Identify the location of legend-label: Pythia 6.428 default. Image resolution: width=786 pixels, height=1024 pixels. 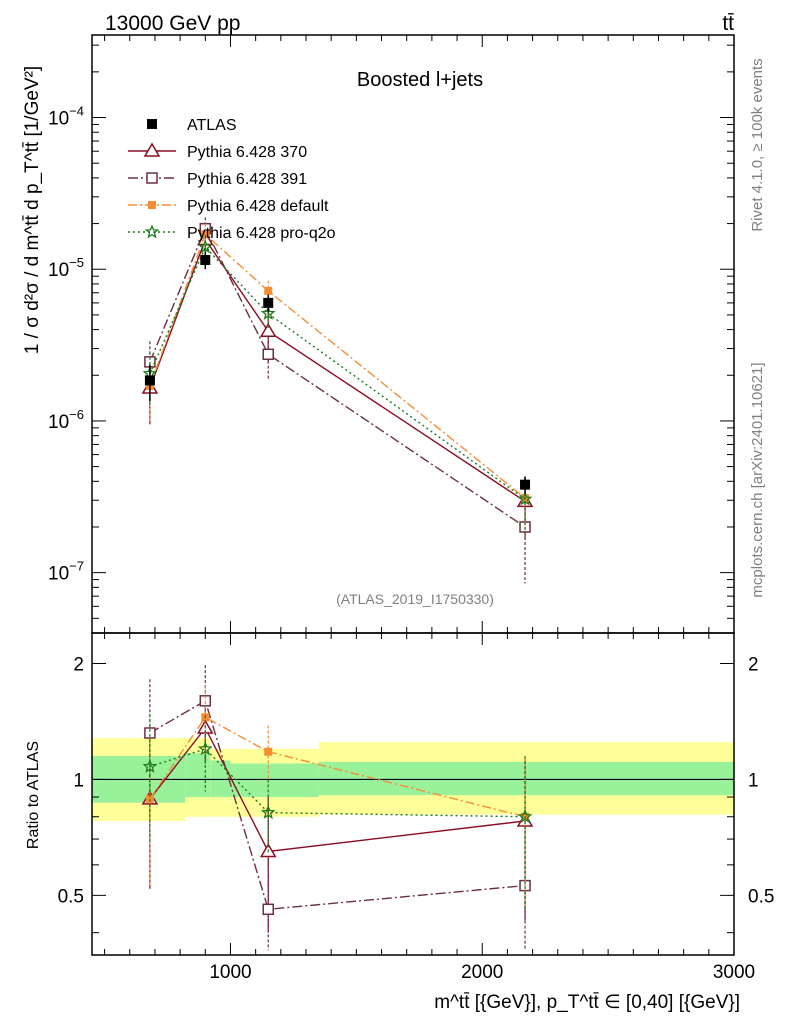
(258, 206).